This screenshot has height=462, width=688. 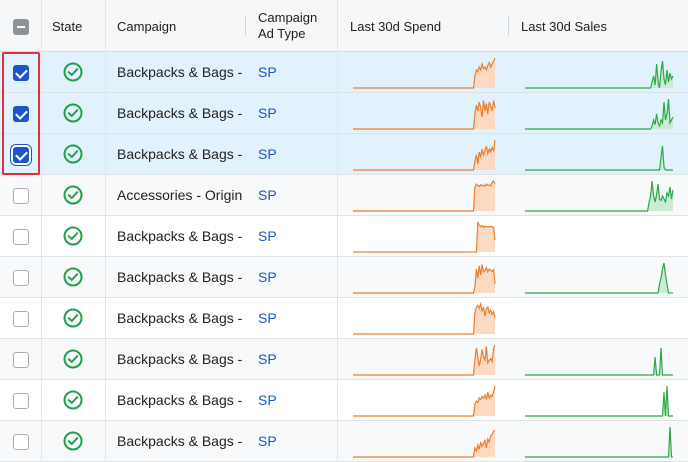 What do you see at coordinates (288, 17) in the screenshot?
I see `ad-type-header-line1: Campaign` at bounding box center [288, 17].